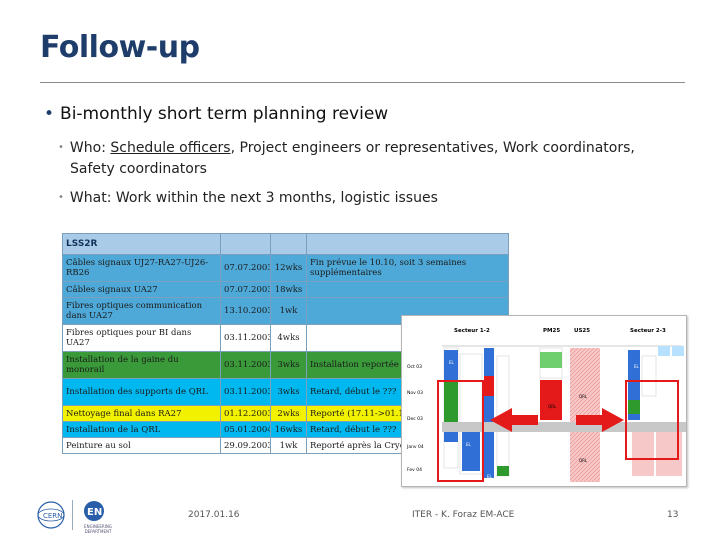  I want to click on duration-cell: 4wks, so click(288, 338).